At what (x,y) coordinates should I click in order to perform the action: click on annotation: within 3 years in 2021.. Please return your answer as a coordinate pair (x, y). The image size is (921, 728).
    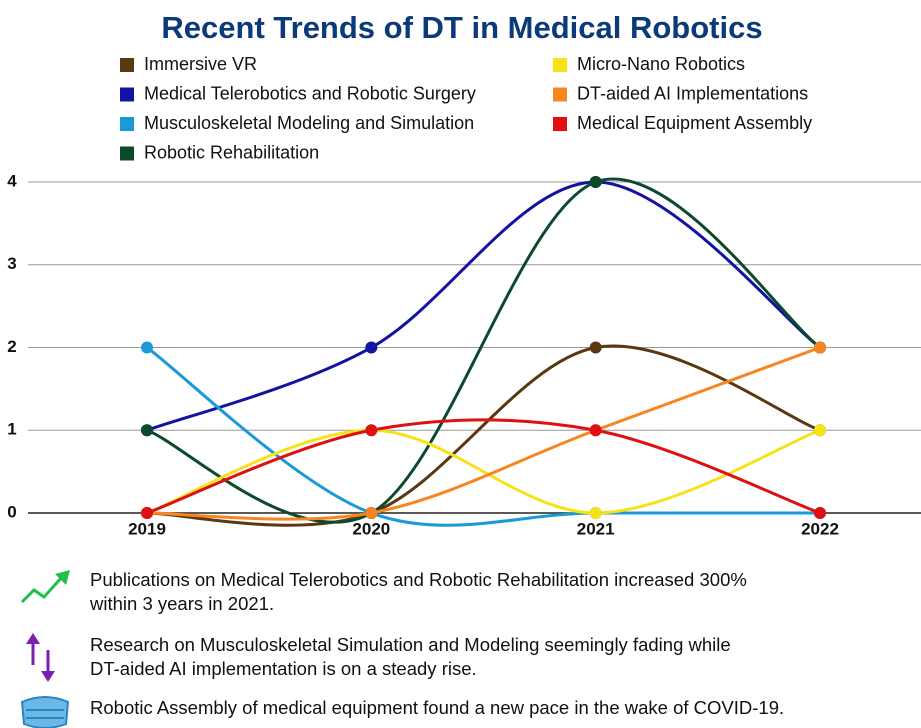
    Looking at the image, I should click on (181, 603).